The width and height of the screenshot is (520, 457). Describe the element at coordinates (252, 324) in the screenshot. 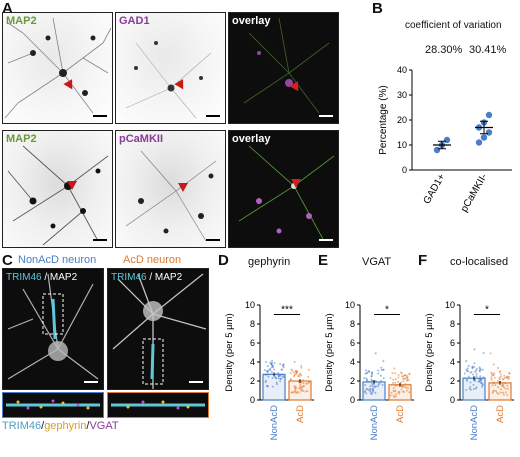

I see `y-tick-label: 8` at that location.